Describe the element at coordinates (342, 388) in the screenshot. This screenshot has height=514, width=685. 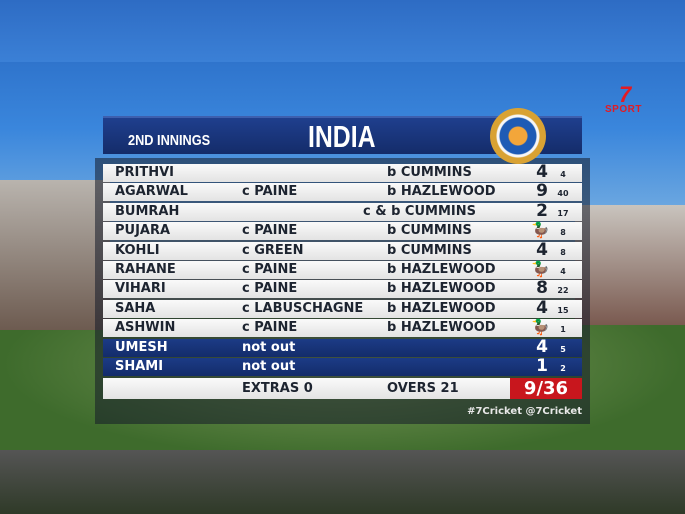
I see `totals-row: EXTRAS 0 OVERS 21 9/36` at that location.